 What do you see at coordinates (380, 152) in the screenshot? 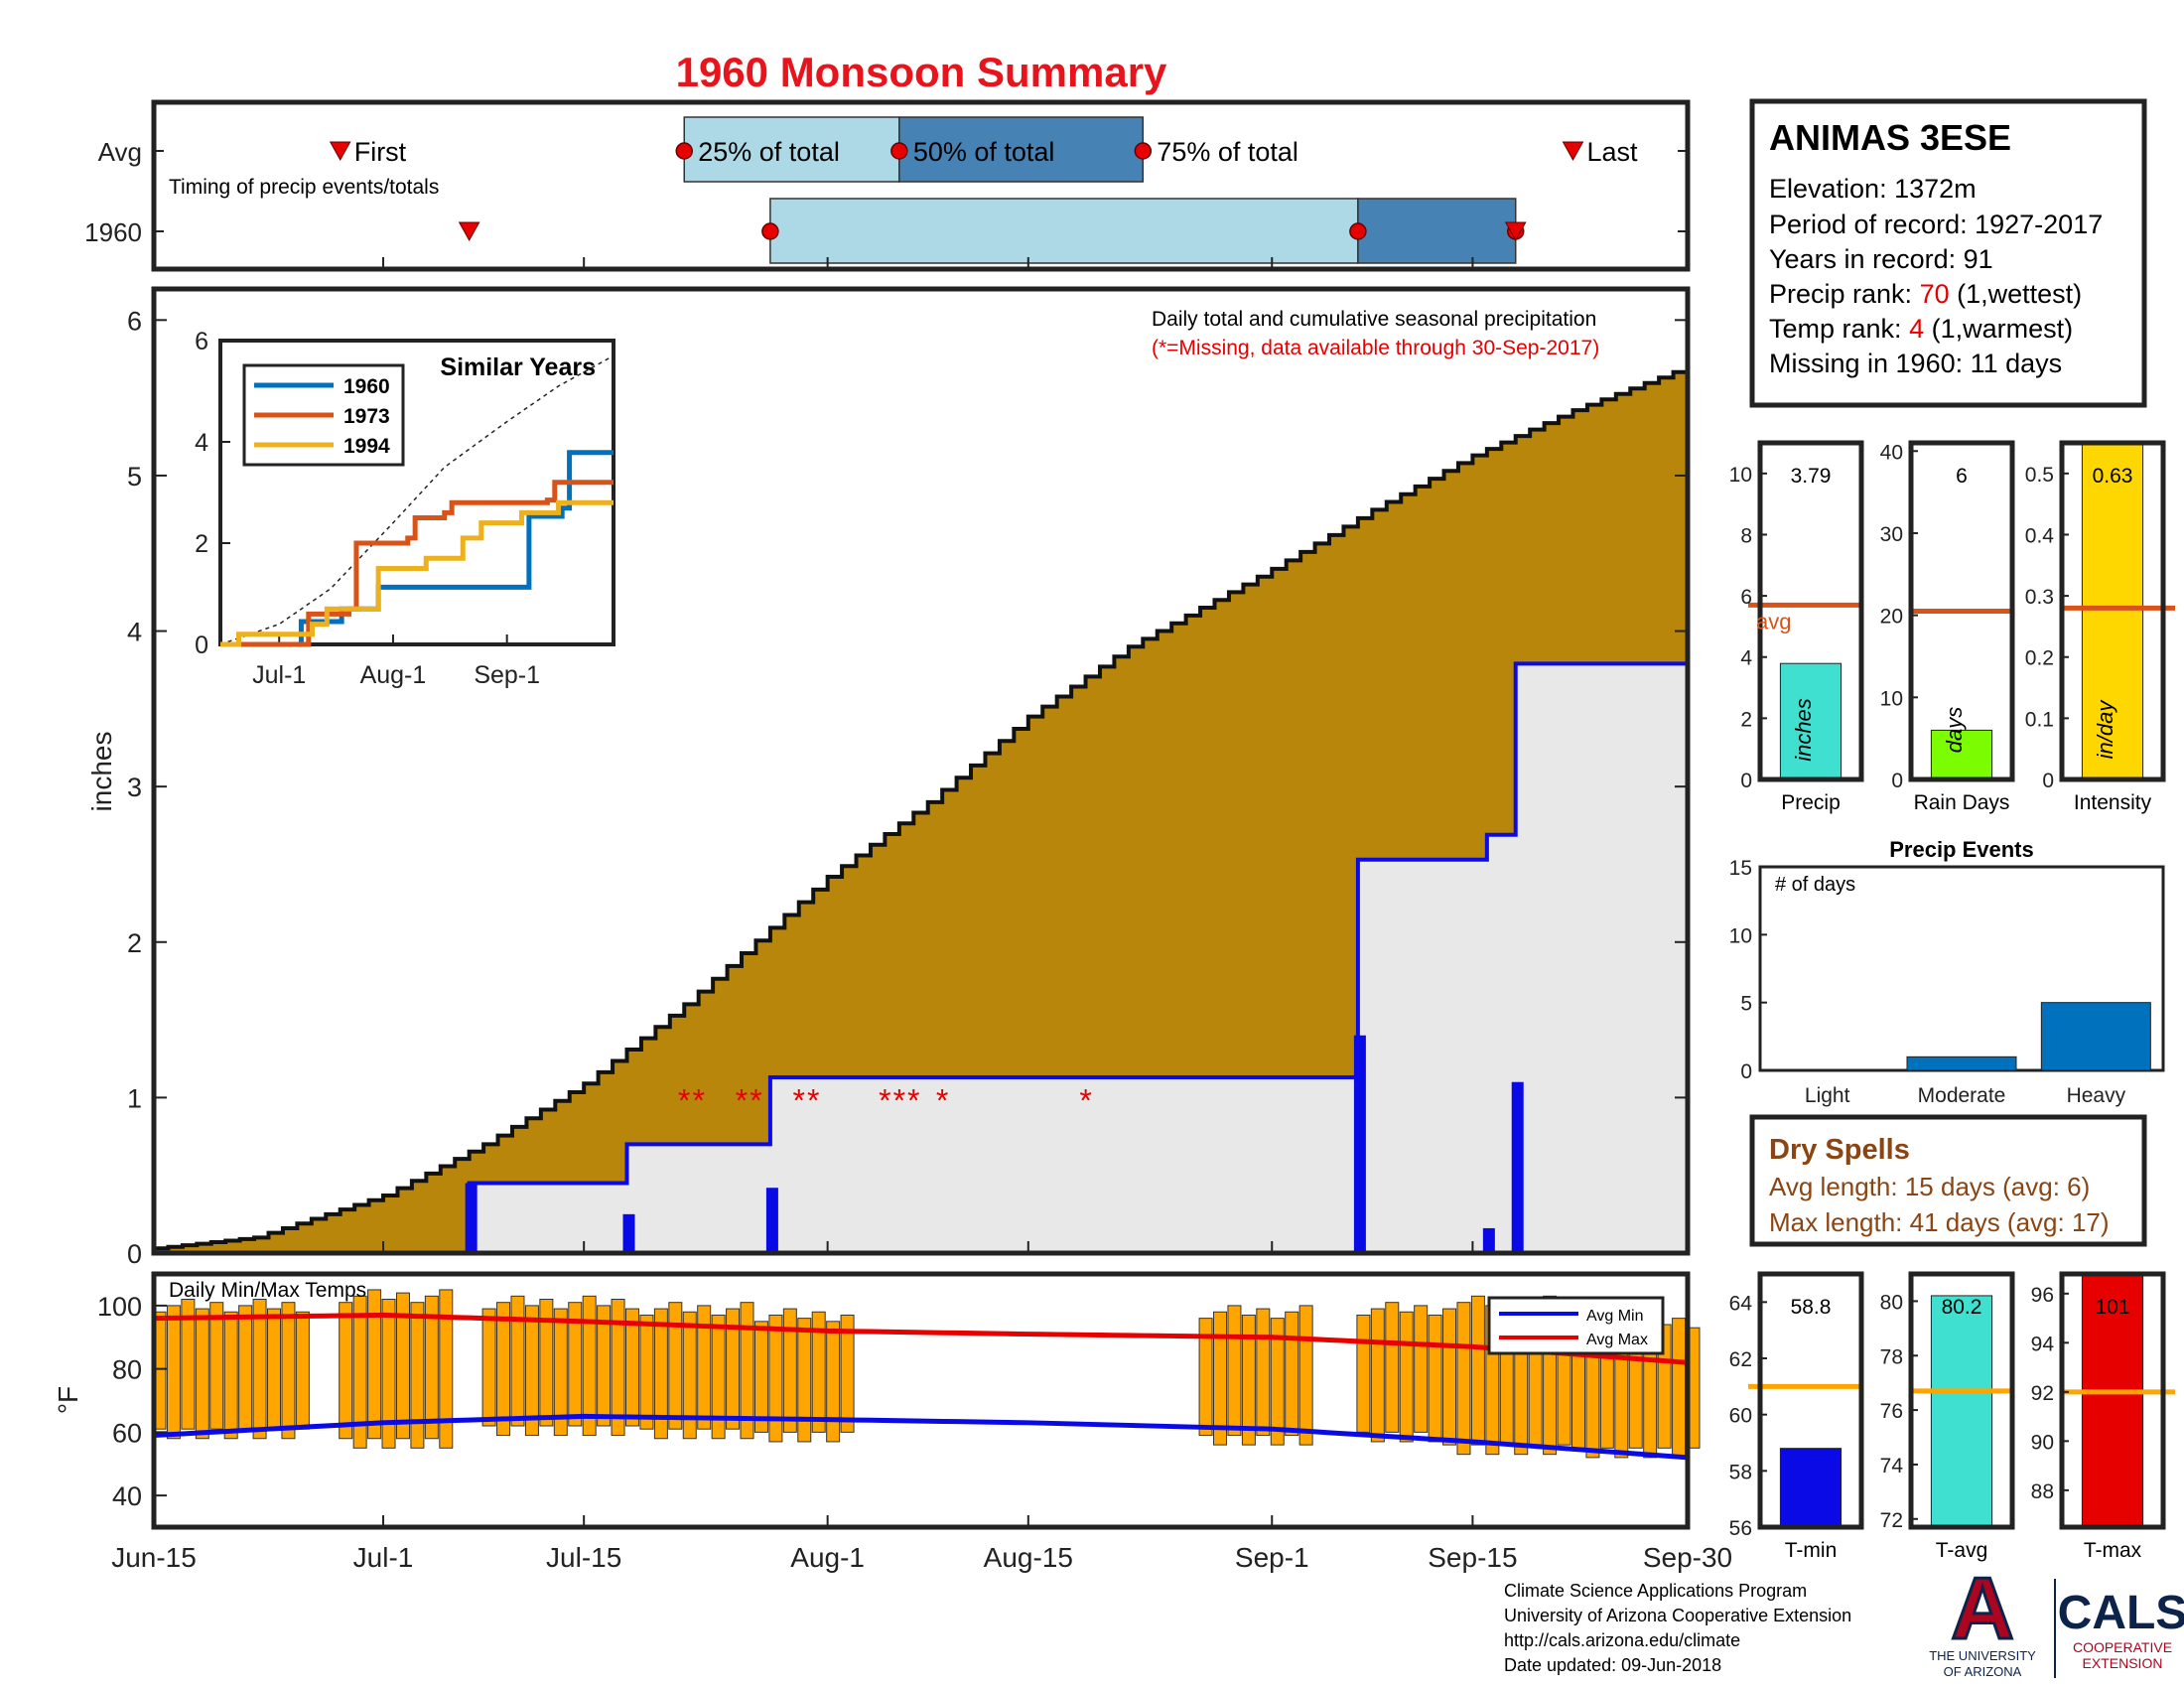
I see `avg-first-label: First` at bounding box center [380, 152].